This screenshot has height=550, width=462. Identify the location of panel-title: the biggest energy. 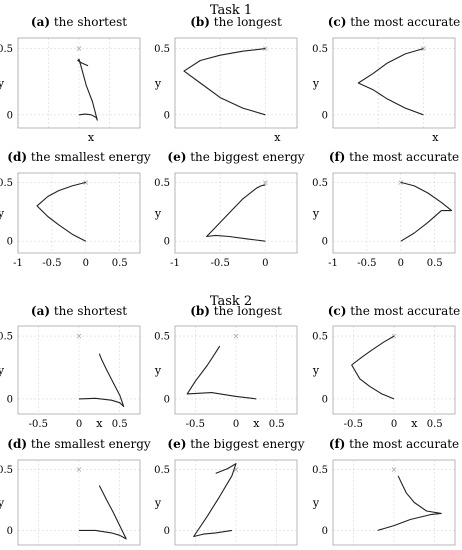
(245, 157).